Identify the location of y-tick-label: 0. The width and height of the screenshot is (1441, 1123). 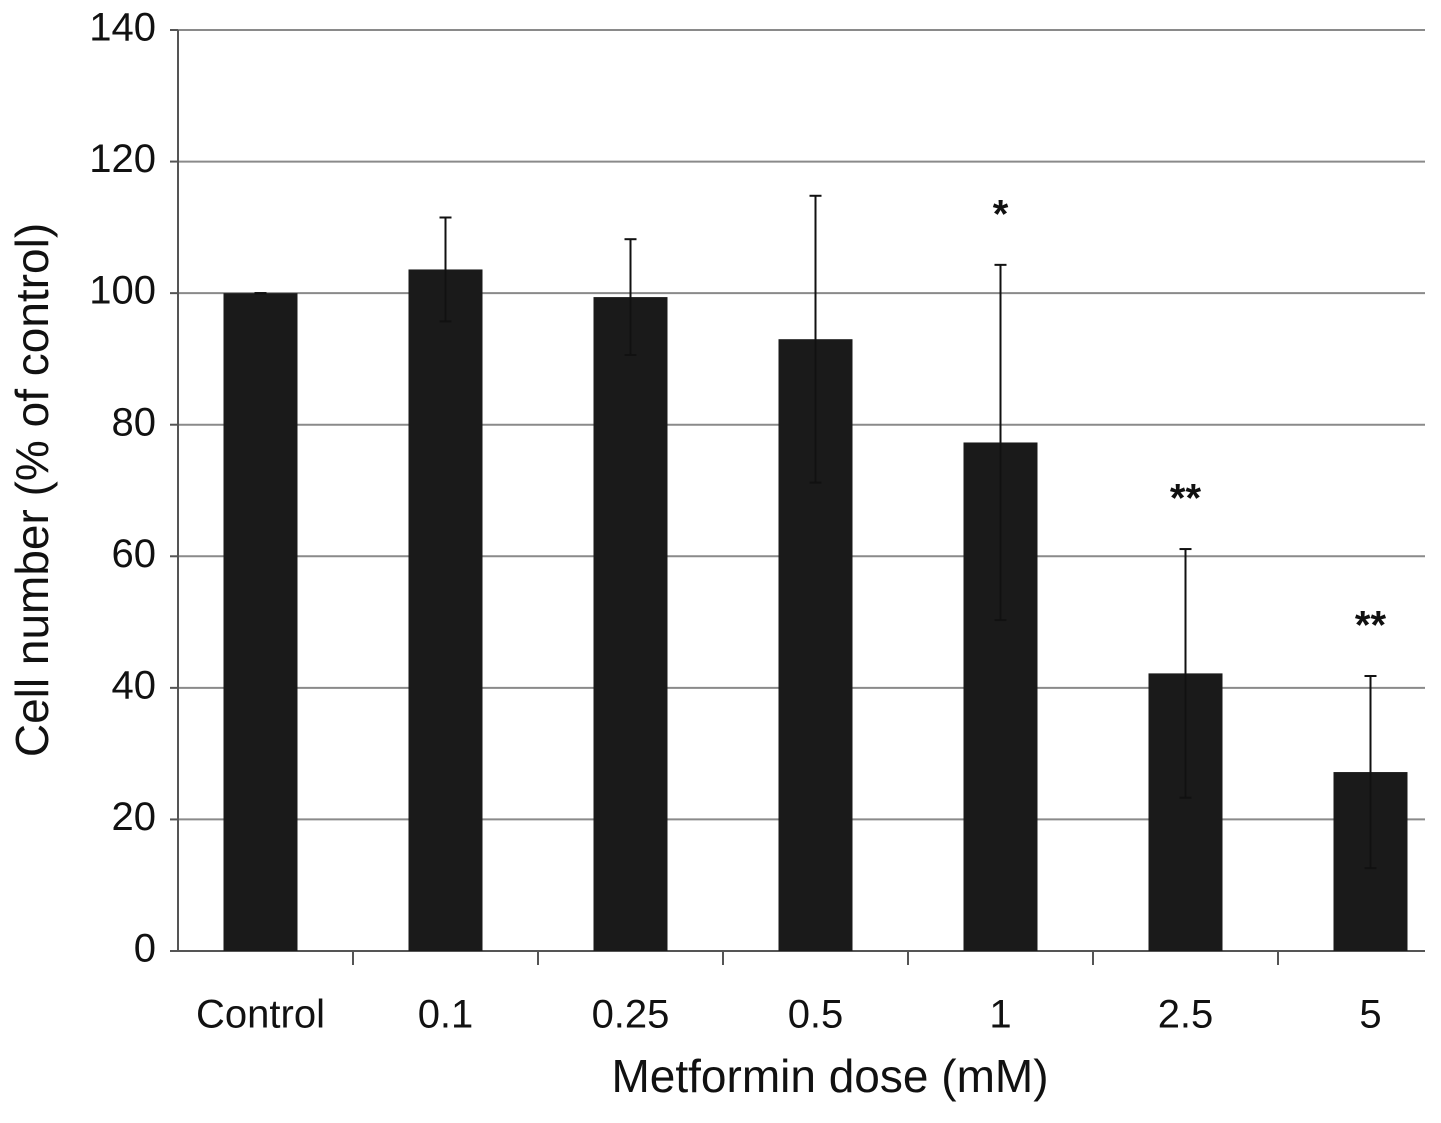
(145, 949).